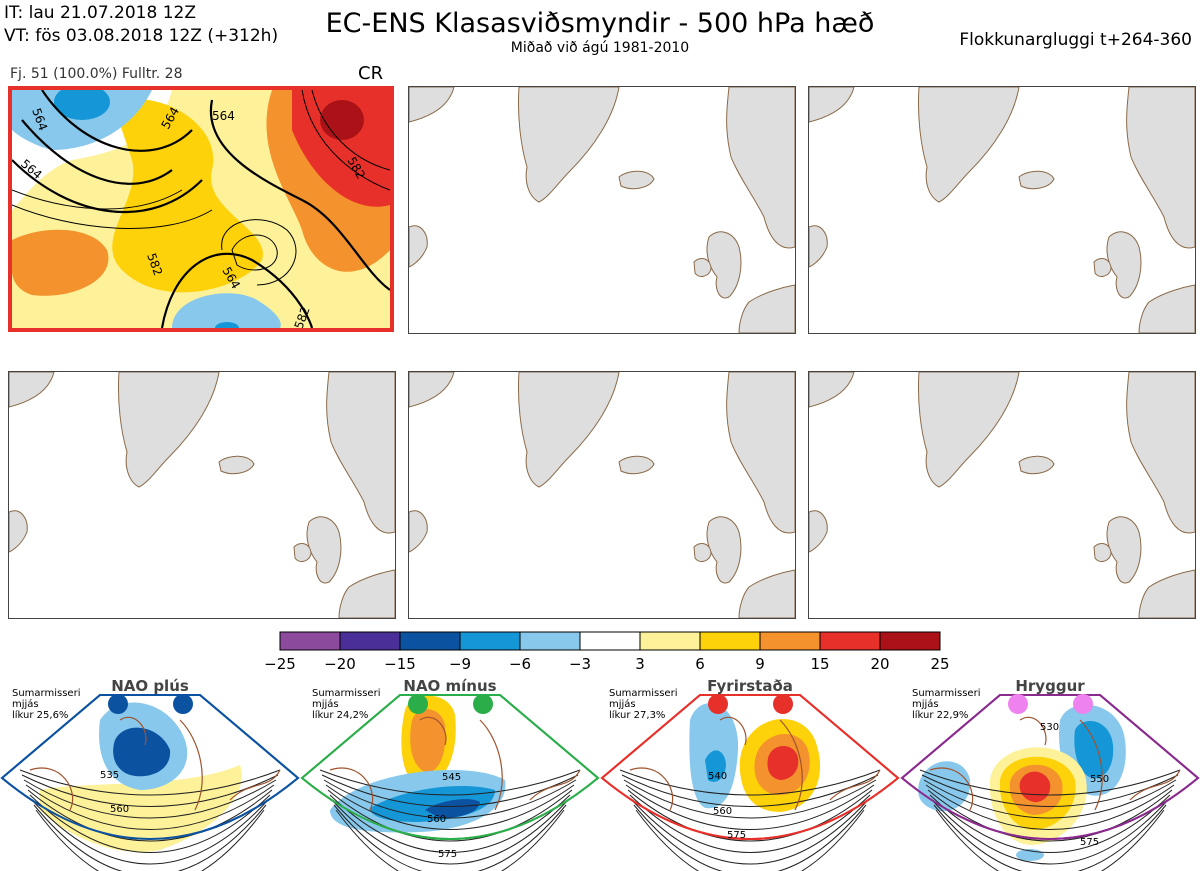 Image resolution: width=1200 pixels, height=871 pixels. What do you see at coordinates (520, 664) in the screenshot?
I see `colorbar-tick-label: −6` at bounding box center [520, 664].